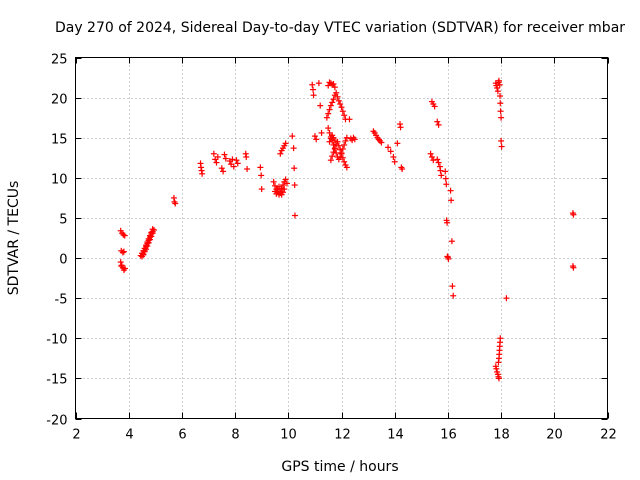 The height and width of the screenshot is (480, 640). What do you see at coordinates (501, 435) in the screenshot?
I see `x-tick-label: 18` at bounding box center [501, 435].